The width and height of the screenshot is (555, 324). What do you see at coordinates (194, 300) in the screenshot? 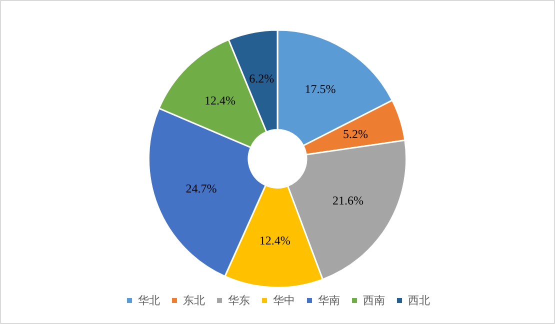
I see `legend-label: 东北` at bounding box center [194, 300].